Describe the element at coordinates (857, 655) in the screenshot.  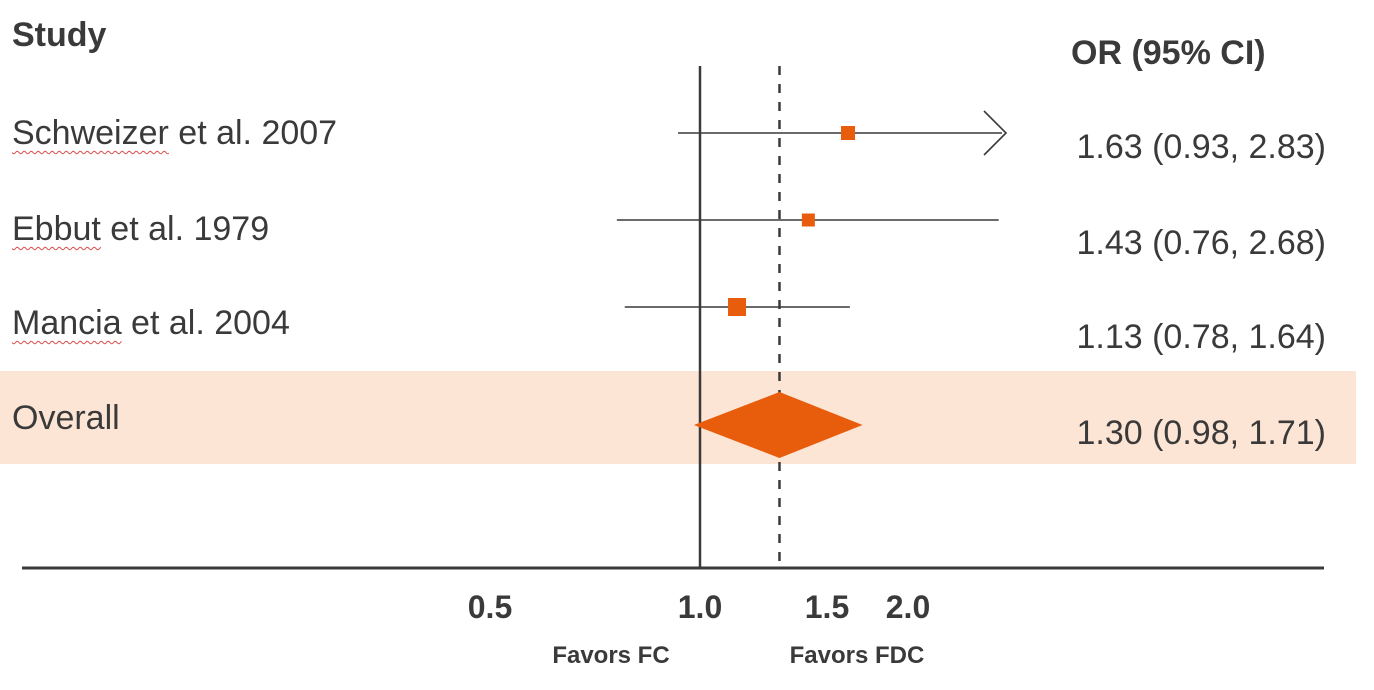
I see `favors-fdc-label: Favors FDC` at that location.